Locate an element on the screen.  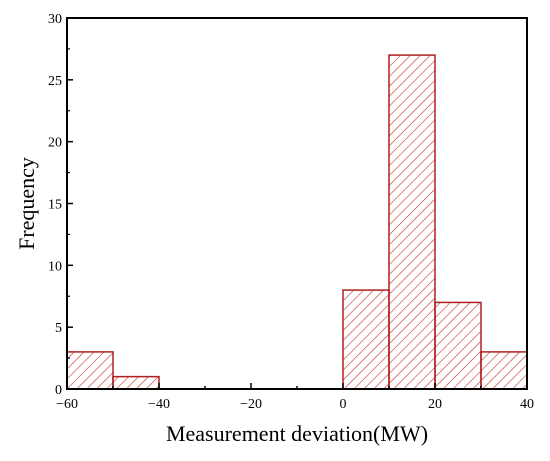
y-tick-label: 5 is located at coordinates (58, 328).